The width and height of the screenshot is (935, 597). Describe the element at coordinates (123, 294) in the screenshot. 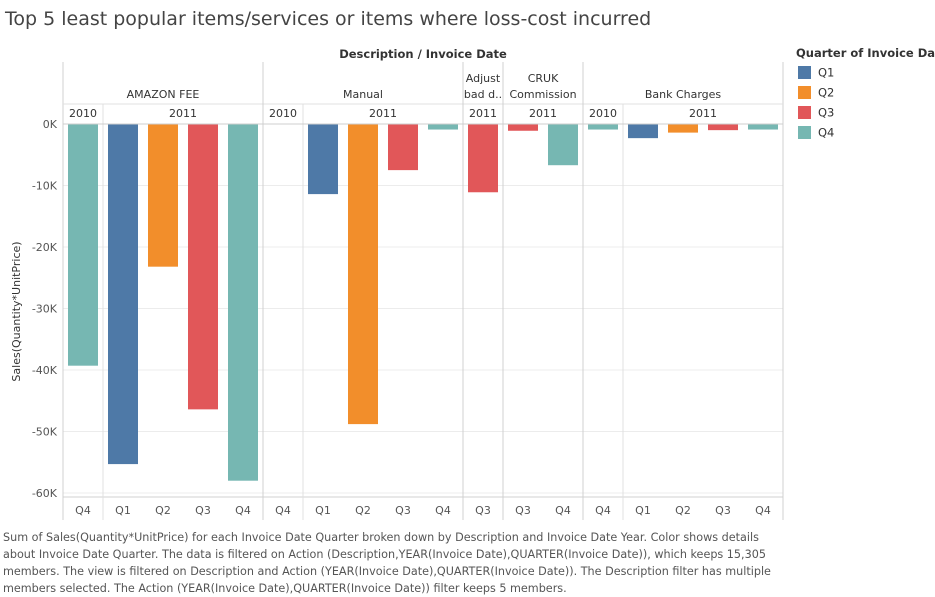

I see `bar-amazon-fee-2011-q1` at that location.